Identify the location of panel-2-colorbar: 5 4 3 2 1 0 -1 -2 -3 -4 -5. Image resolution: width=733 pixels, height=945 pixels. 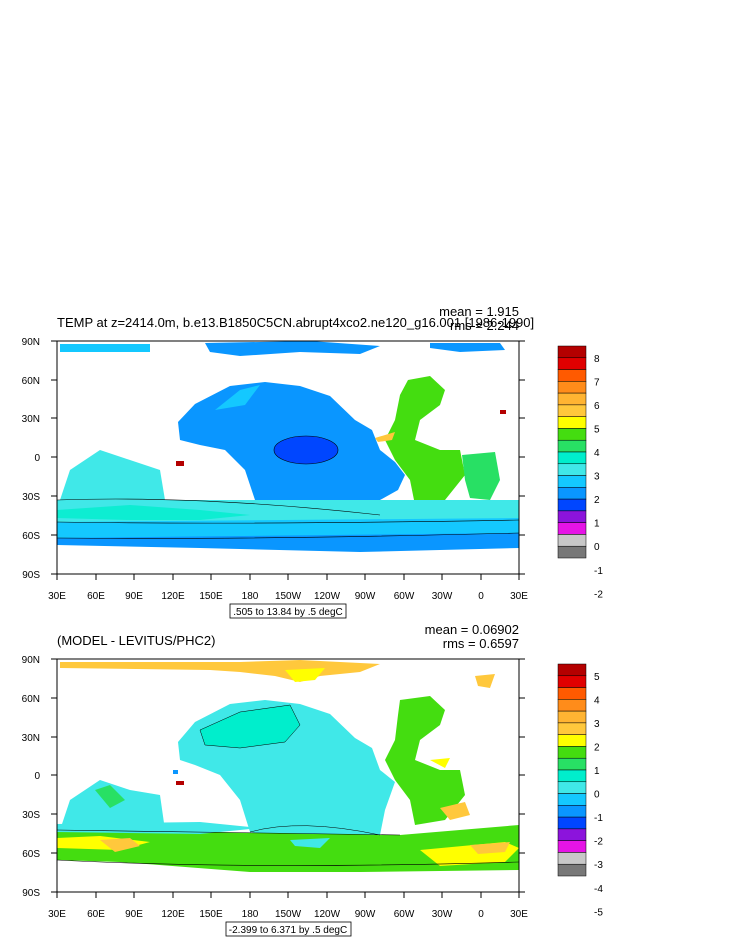
(580, 790).